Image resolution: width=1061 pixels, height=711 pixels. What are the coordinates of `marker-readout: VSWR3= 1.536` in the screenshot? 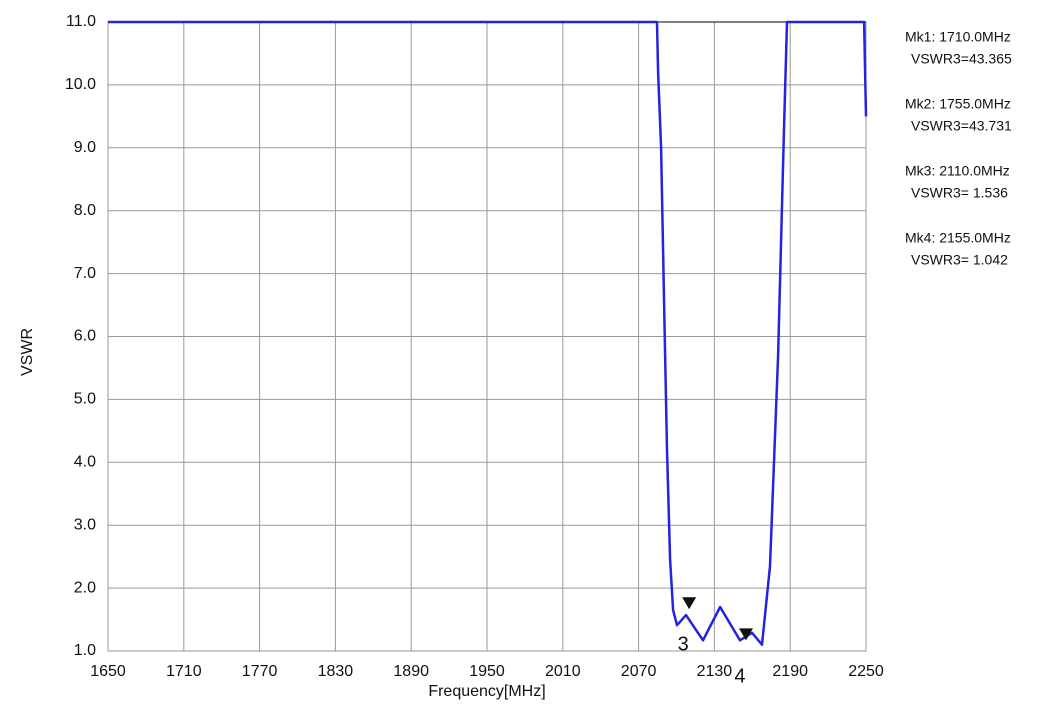 It's located at (959, 193).